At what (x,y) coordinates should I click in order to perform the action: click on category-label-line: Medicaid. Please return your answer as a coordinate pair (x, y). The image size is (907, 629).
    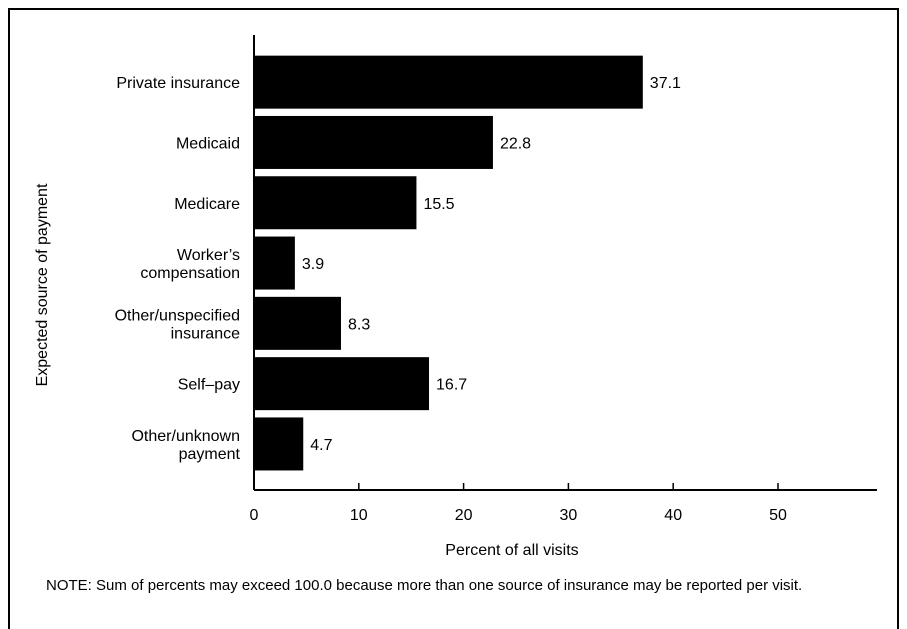
    Looking at the image, I should click on (208, 143).